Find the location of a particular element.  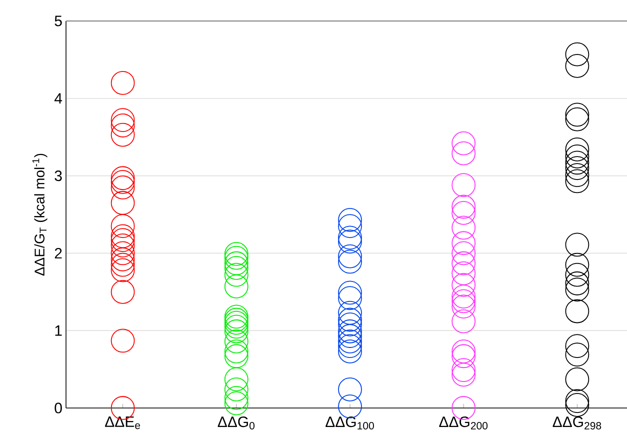

y-tick-label: 4 is located at coordinates (58, 98).